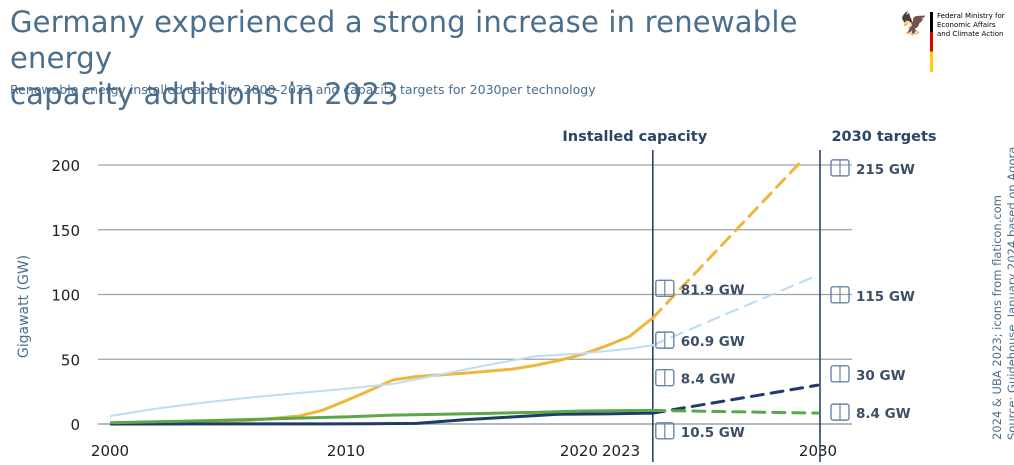 This screenshot has height=465, width=1014. Describe the element at coordinates (914, 24) in the screenshot. I see `federal-eagle-icon: 🦅` at that location.